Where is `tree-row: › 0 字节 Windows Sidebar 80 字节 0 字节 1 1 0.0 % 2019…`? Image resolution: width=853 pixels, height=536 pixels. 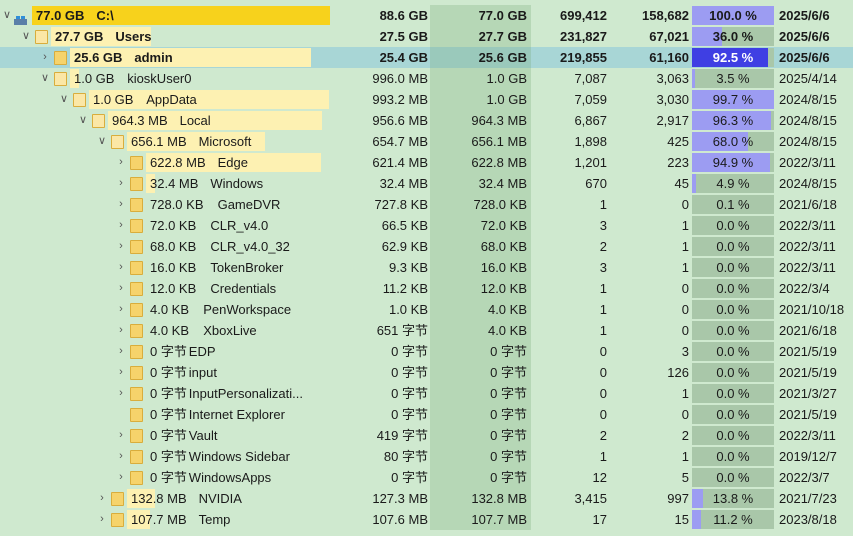
tree-row: › 0 字节 Windows Sidebar 80 字节 0 字节 1 1 0.0 % 2019… is located at coordinates (426, 456).